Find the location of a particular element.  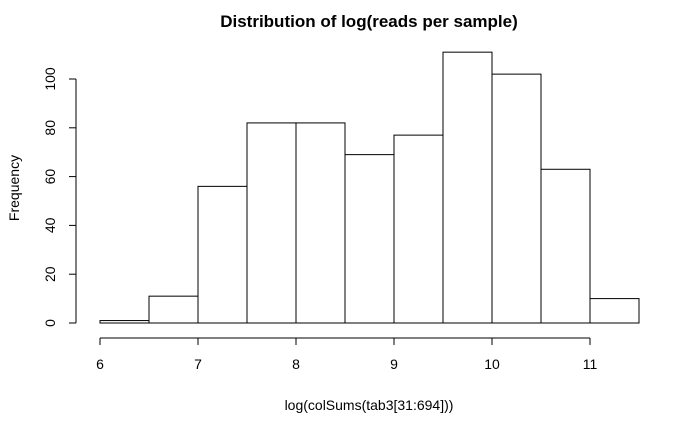

y-axis-label: Frequency is located at coordinates (14, 188).